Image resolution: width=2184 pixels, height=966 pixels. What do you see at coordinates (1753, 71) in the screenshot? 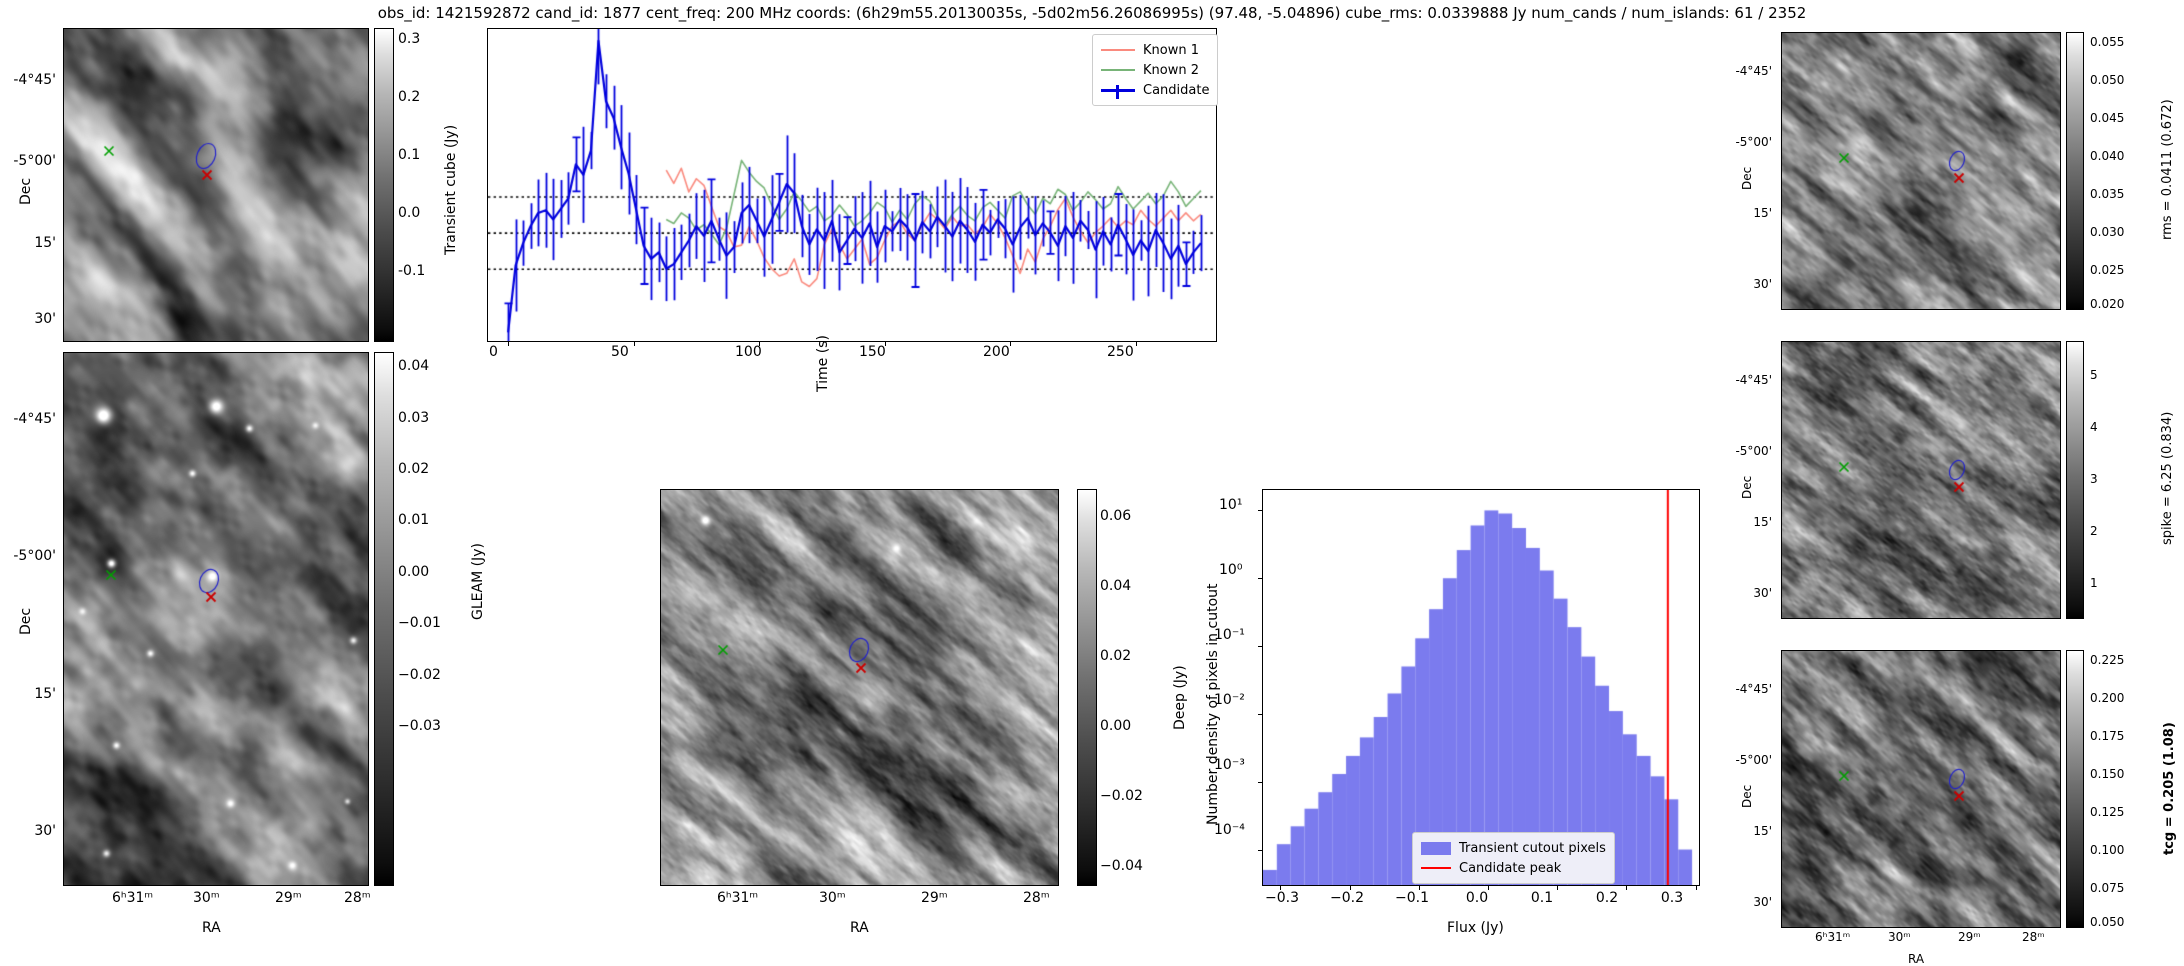
I see `rms-dec-tick-0: -4°45'` at bounding box center [1753, 71].